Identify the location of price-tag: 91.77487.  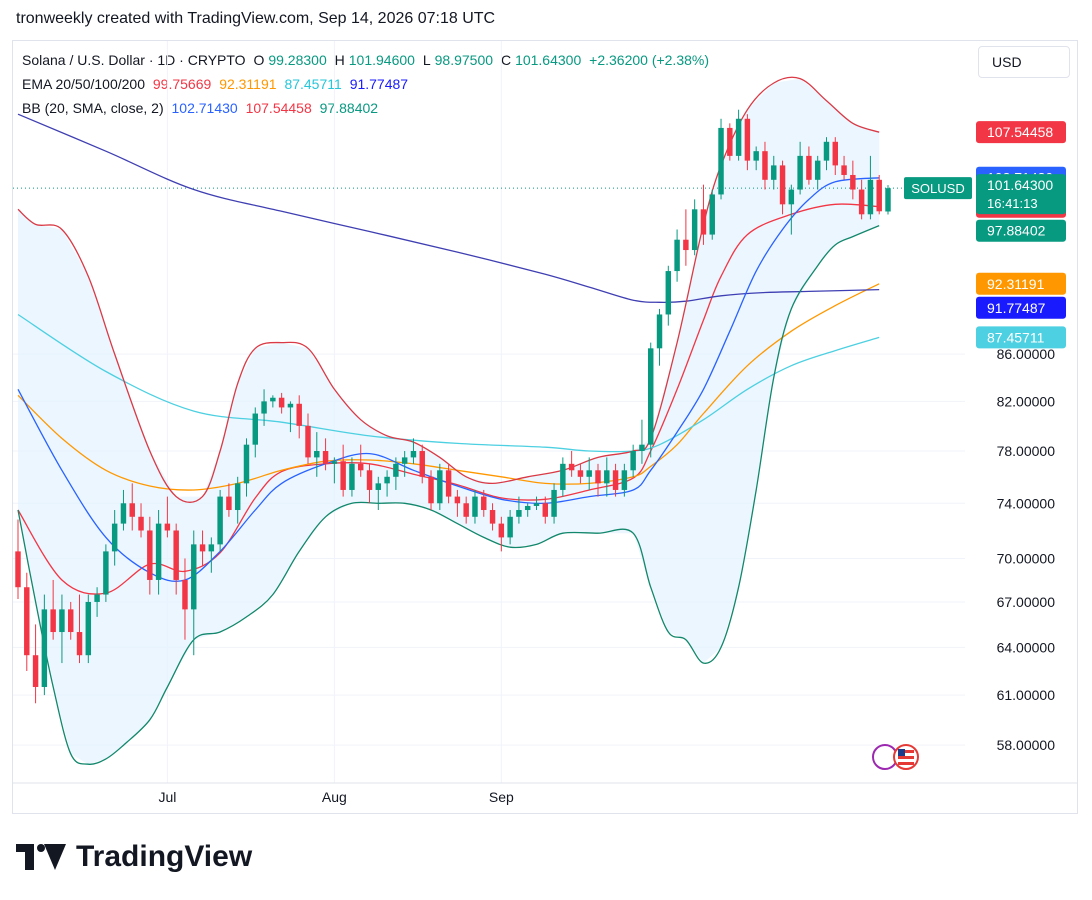
(1021, 307).